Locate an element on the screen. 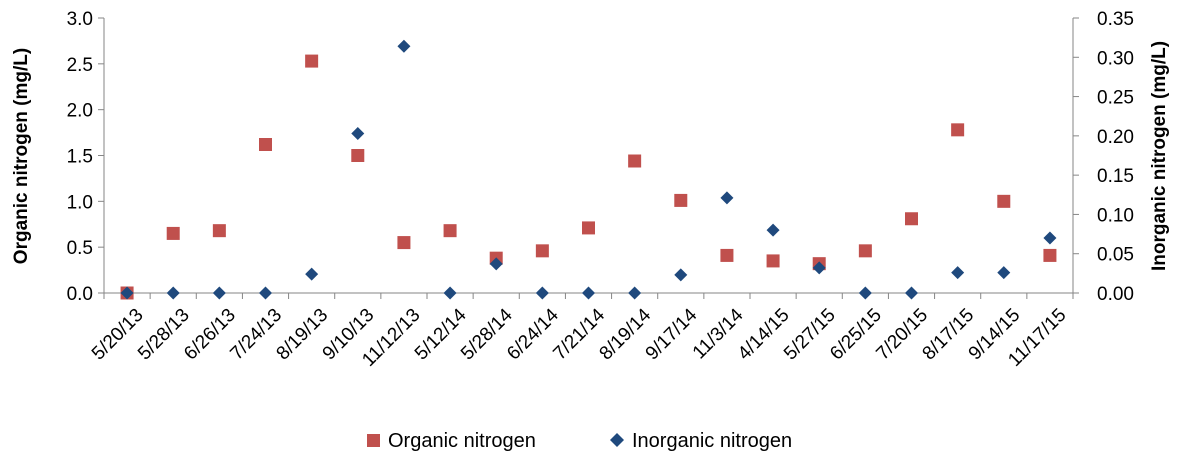 The height and width of the screenshot is (460, 1189). right-y-tick-label: 0.00 is located at coordinates (1115, 294).